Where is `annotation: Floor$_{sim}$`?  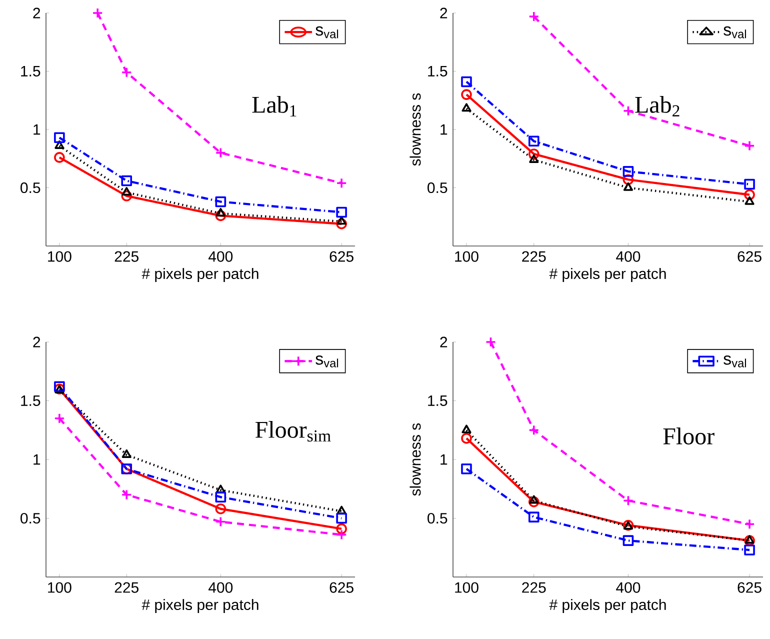 annotation: Floor$_{sim}$ is located at coordinates (293, 431).